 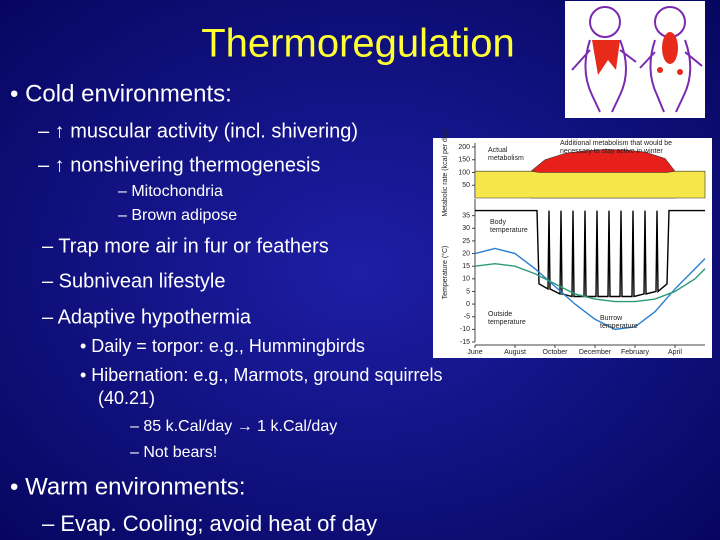 What do you see at coordinates (590, 184) in the screenshot?
I see `area` at bounding box center [590, 184].